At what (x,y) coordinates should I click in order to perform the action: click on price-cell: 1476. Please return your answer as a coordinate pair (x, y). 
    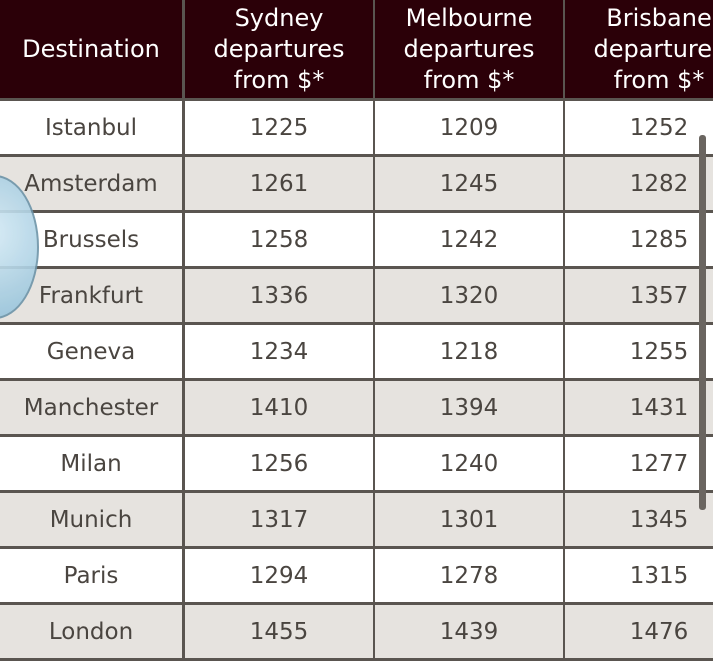
    Looking at the image, I should click on (639, 631).